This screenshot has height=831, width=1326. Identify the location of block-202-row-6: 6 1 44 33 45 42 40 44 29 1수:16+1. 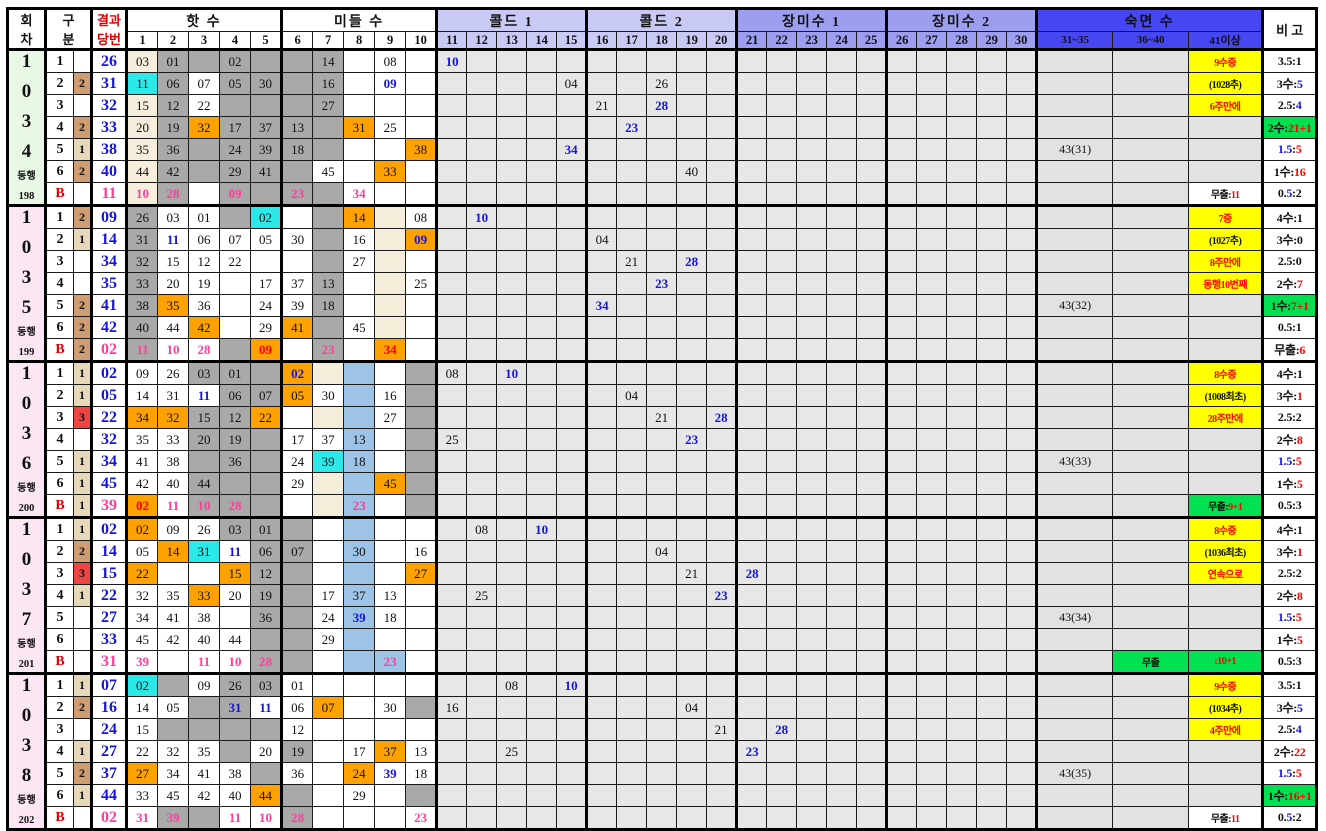
(663, 795).